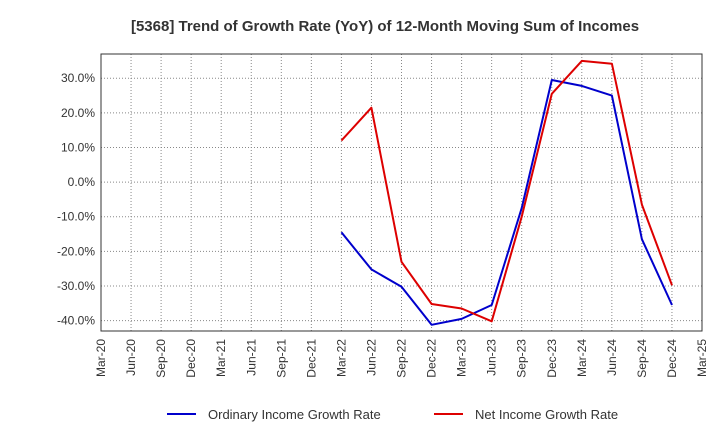 The height and width of the screenshot is (440, 720). I want to click on x-tick-label: Dec-20, so click(191, 358).